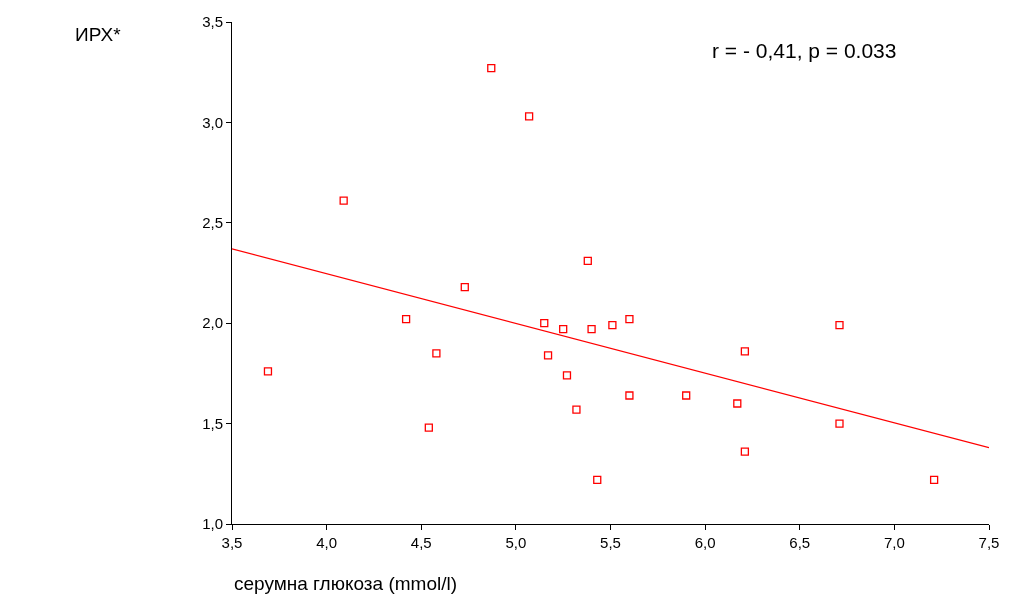  I want to click on y-tick-label: 1,0, so click(212, 524).